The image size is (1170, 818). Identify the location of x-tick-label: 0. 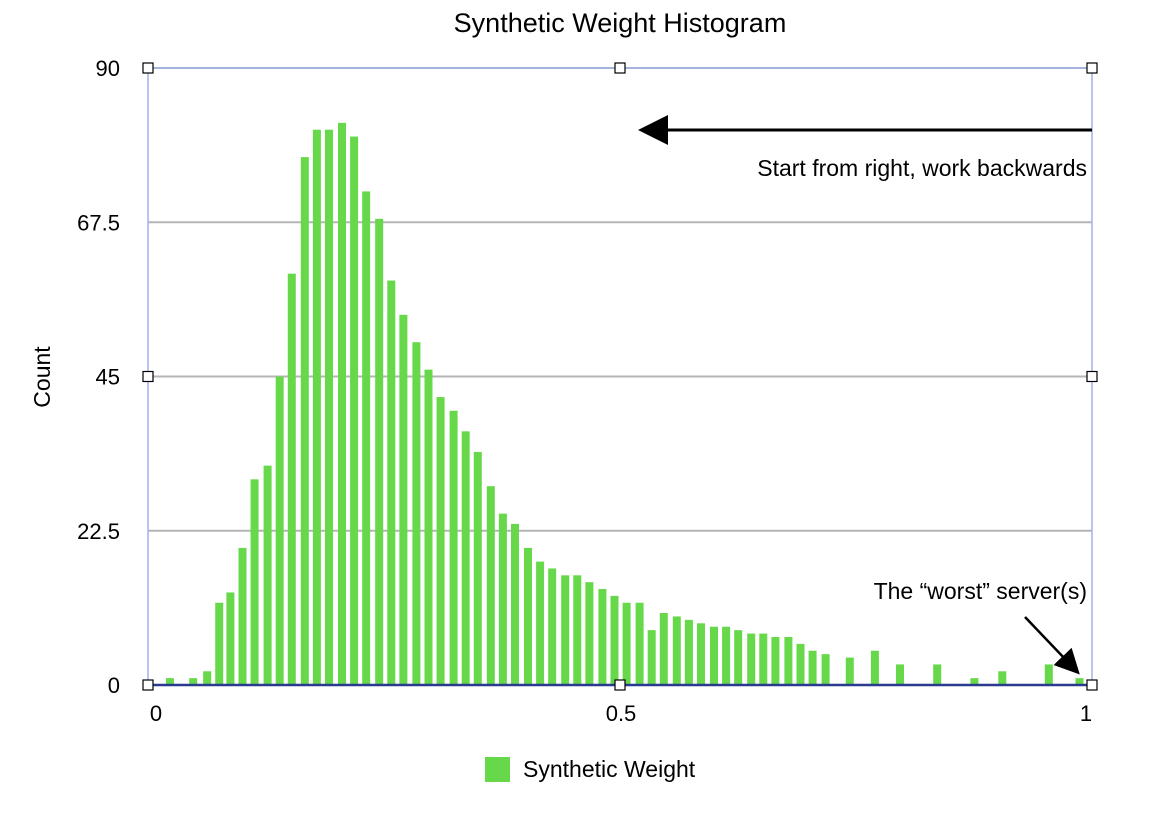
(156, 713).